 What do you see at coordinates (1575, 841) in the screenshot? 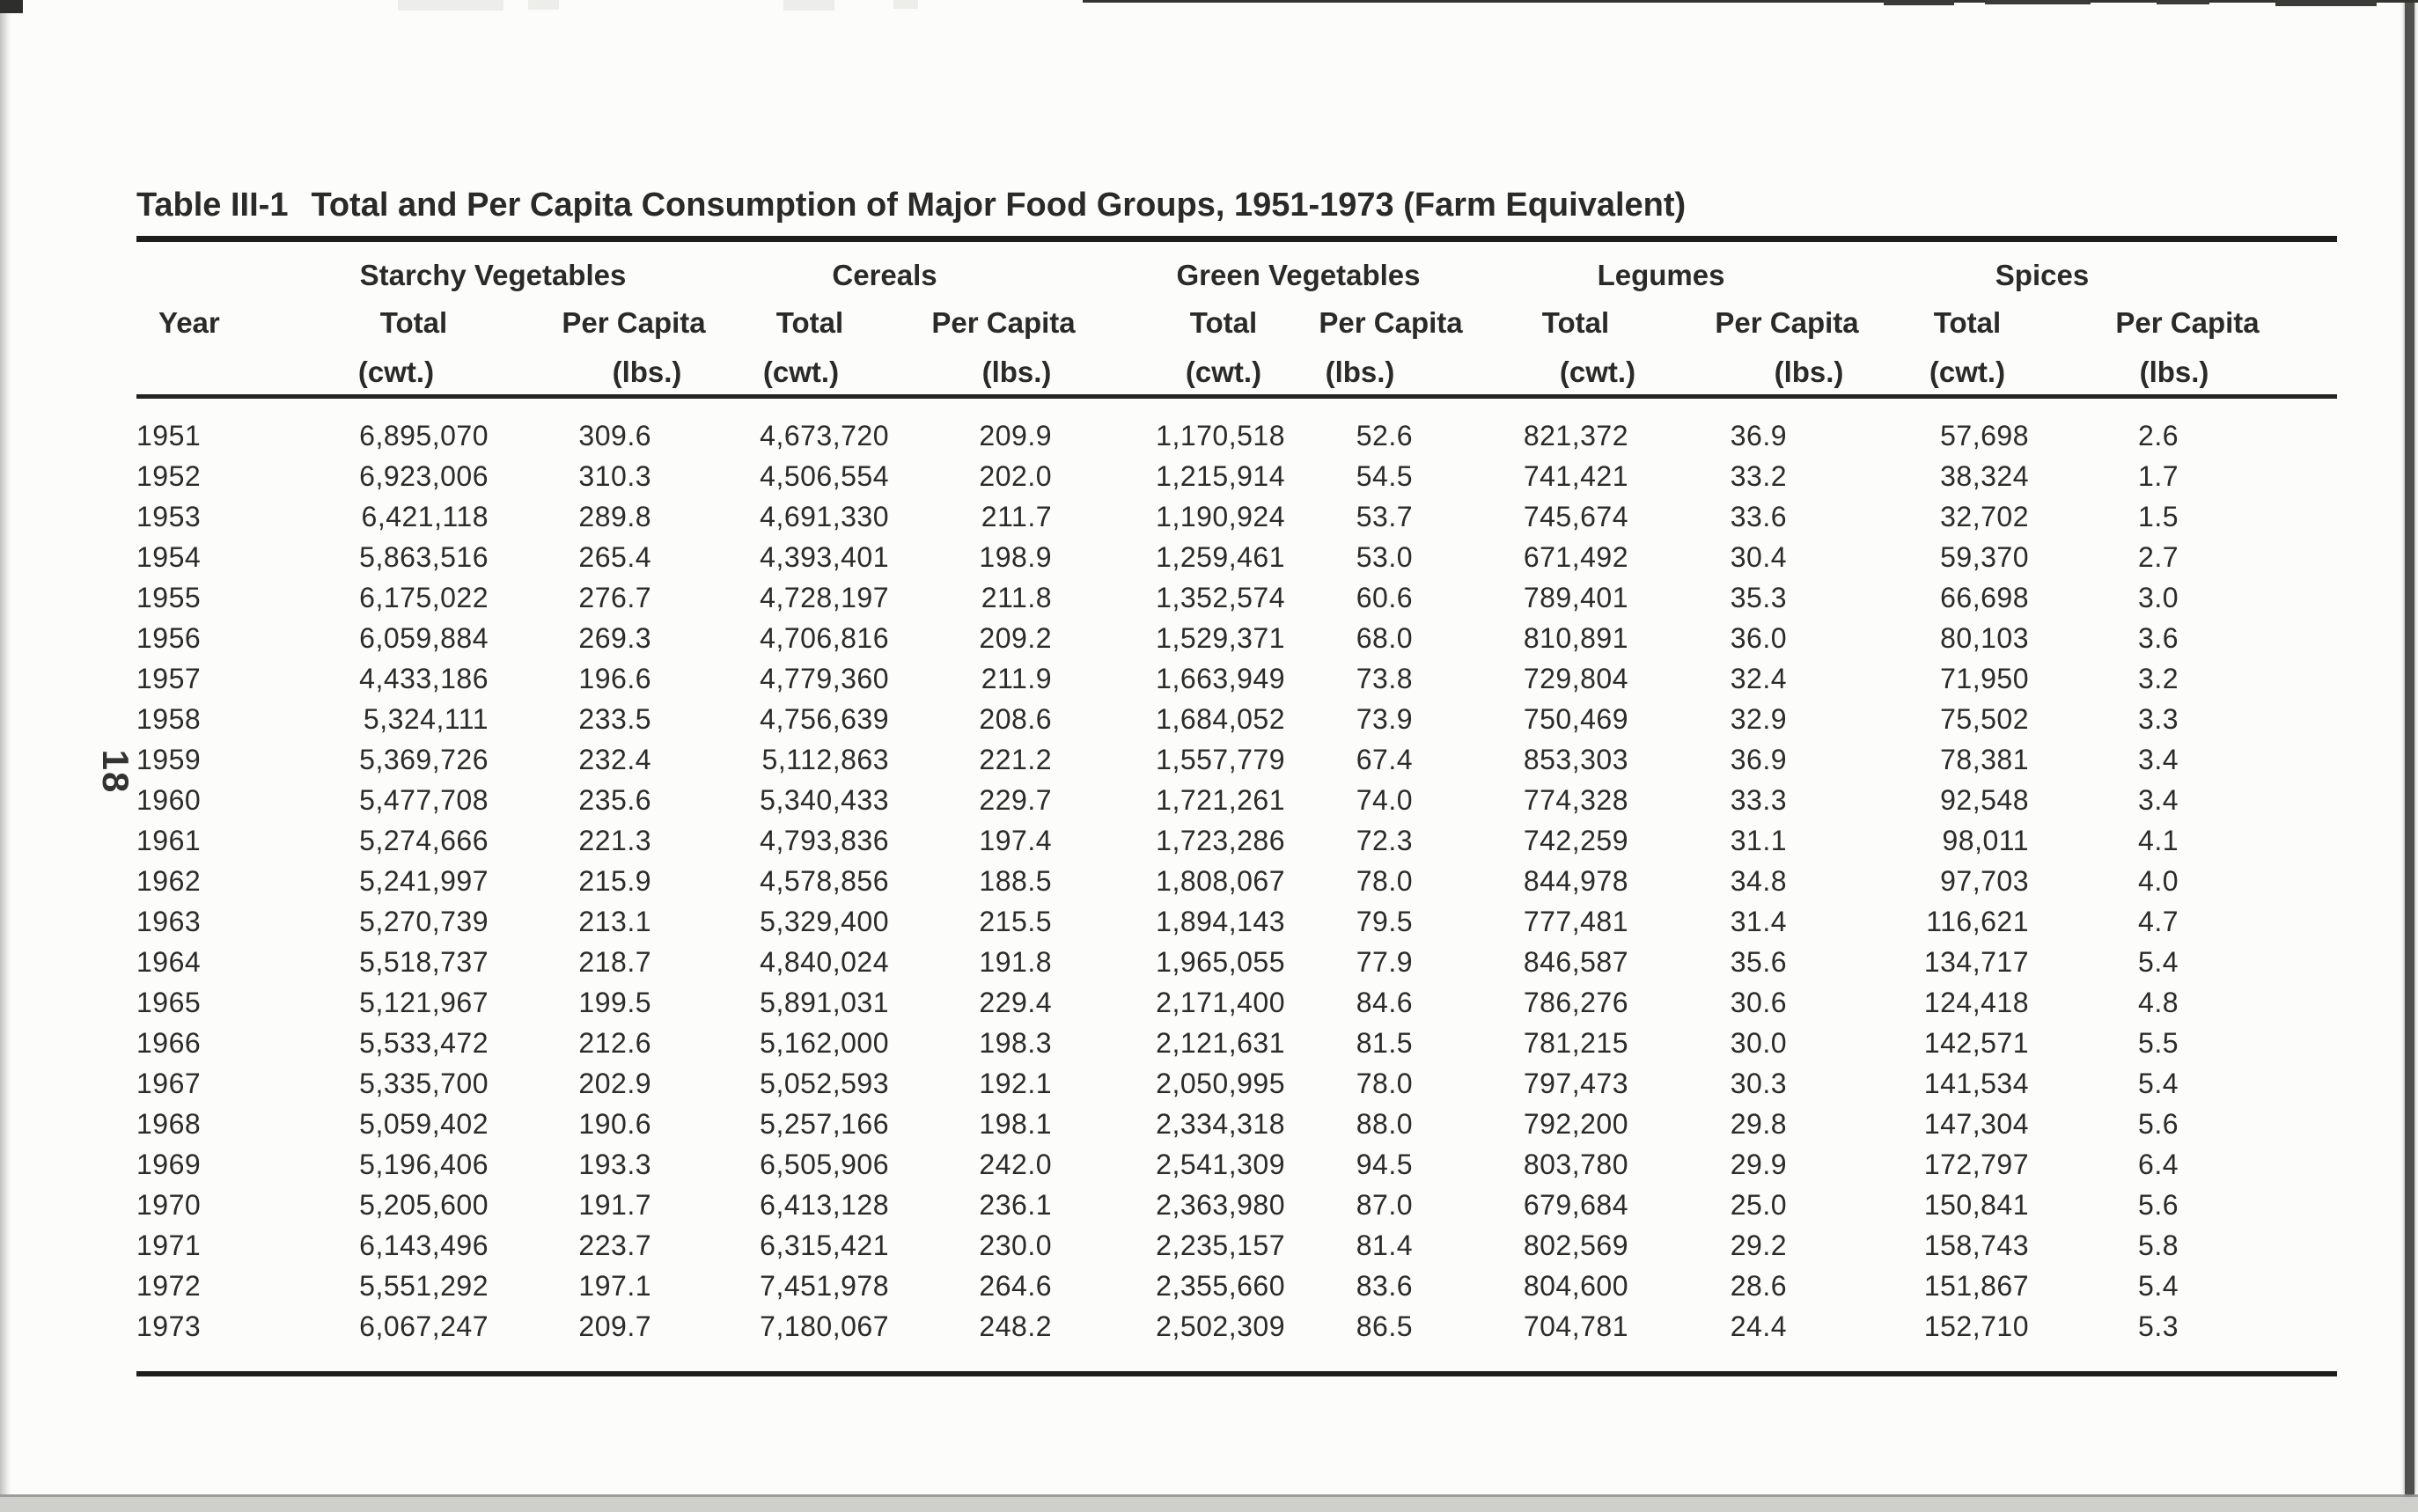
I see `value-cell: 742,259` at bounding box center [1575, 841].